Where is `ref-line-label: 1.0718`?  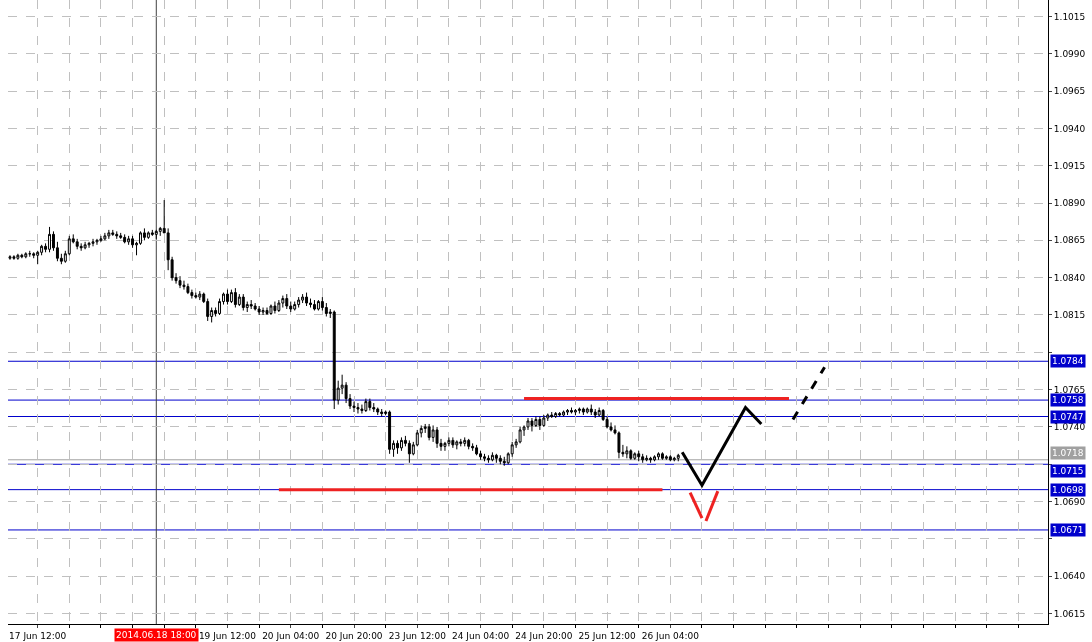 ref-line-label: 1.0718 is located at coordinates (1068, 453).